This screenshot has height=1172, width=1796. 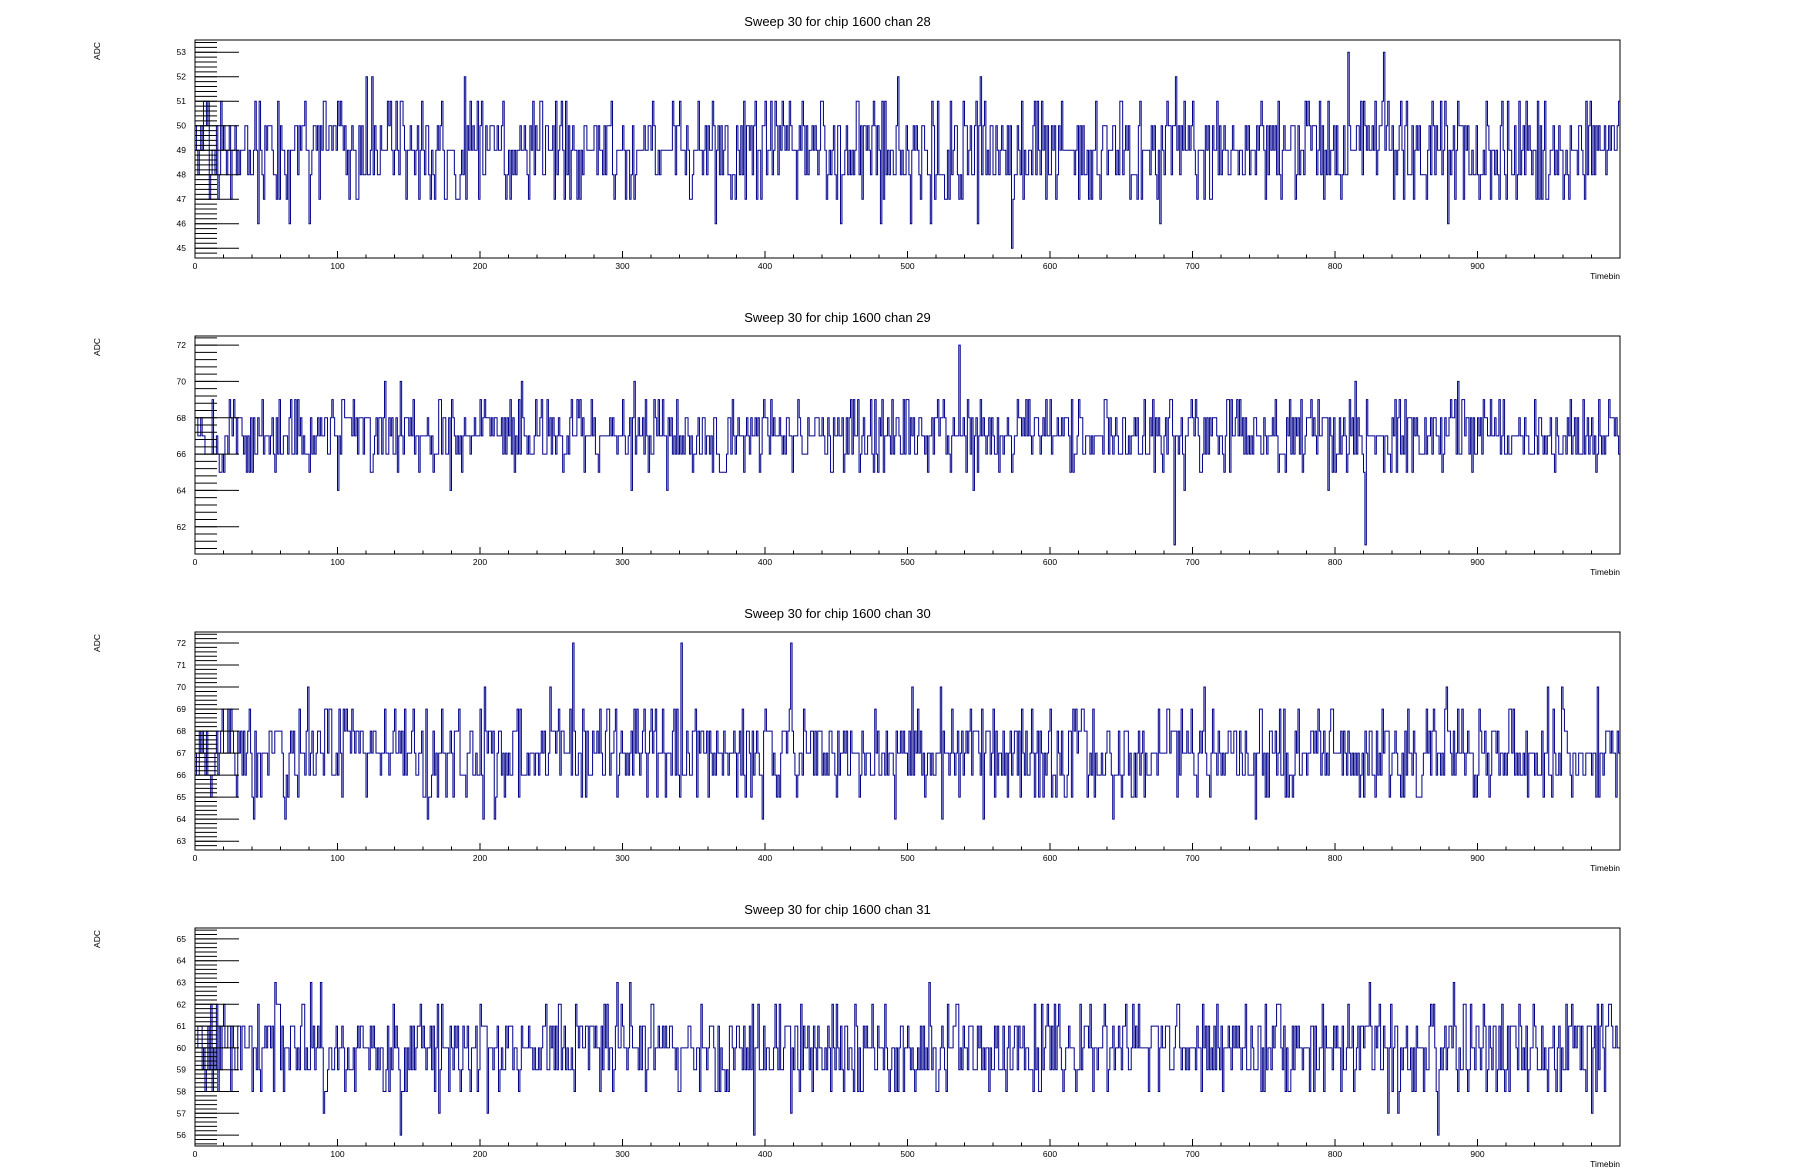 I want to click on y-tick-label: 47, so click(x=182, y=199).